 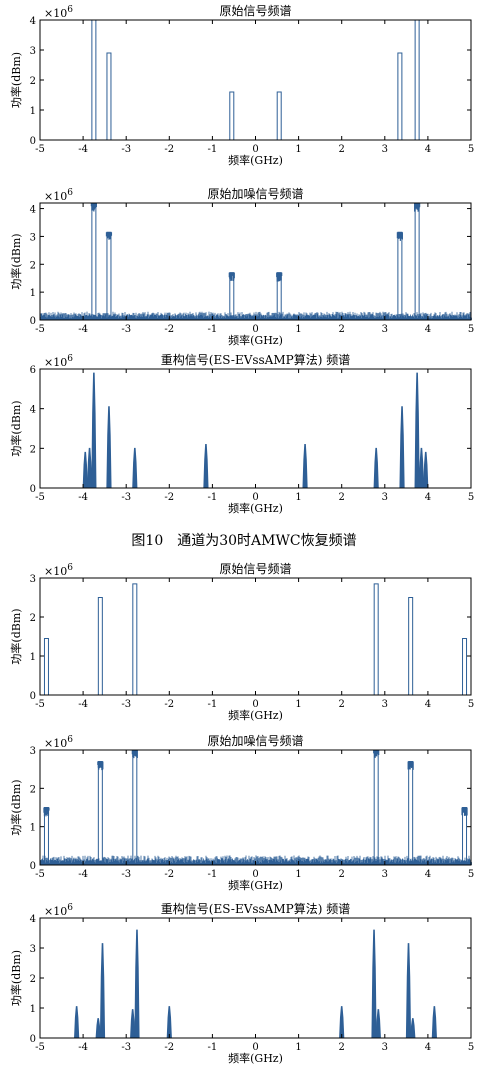 I want to click on chart-title: 原始加噪信号频谱, so click(x=255, y=741).